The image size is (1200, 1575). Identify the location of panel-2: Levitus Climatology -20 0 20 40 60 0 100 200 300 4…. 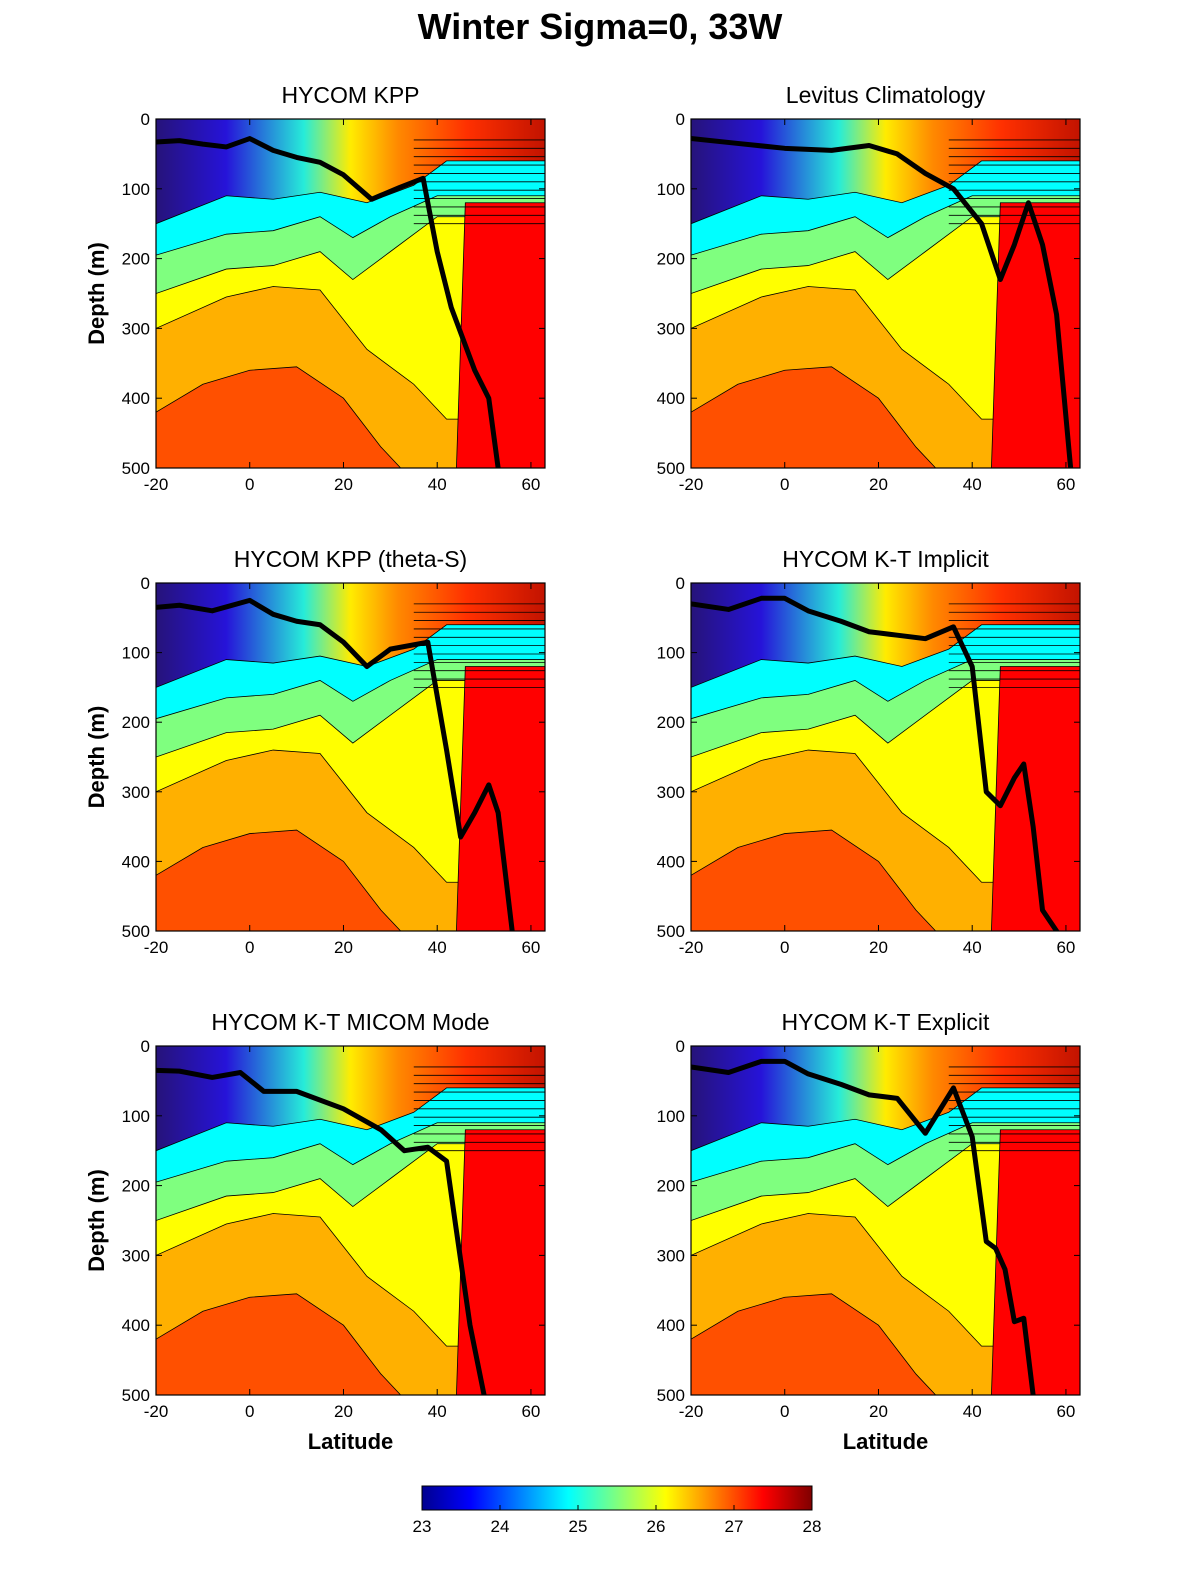
(869, 288).